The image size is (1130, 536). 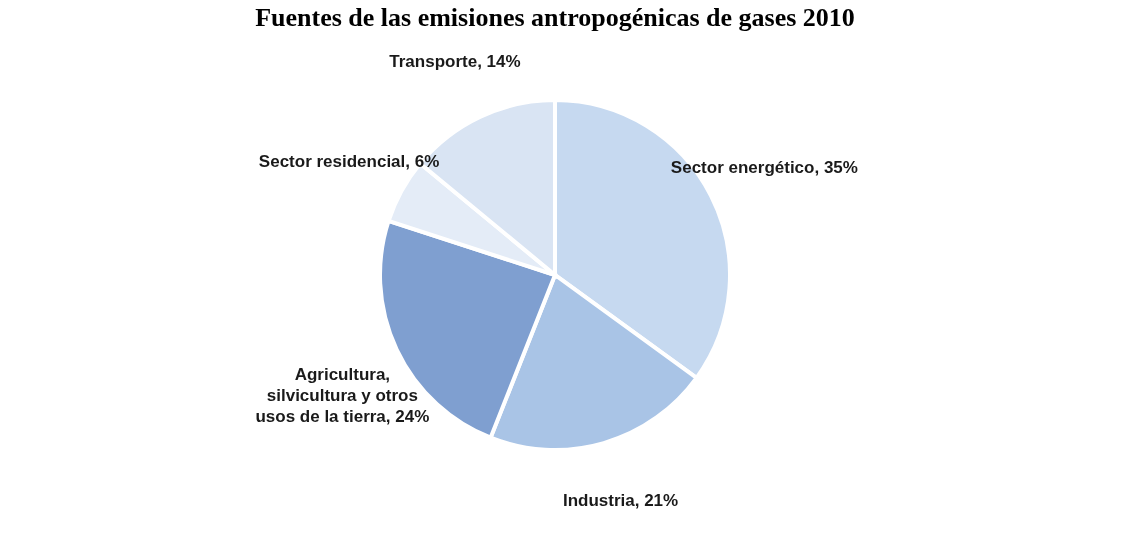 I want to click on slice-label: Sector energético, 35%, so click(x=764, y=168).